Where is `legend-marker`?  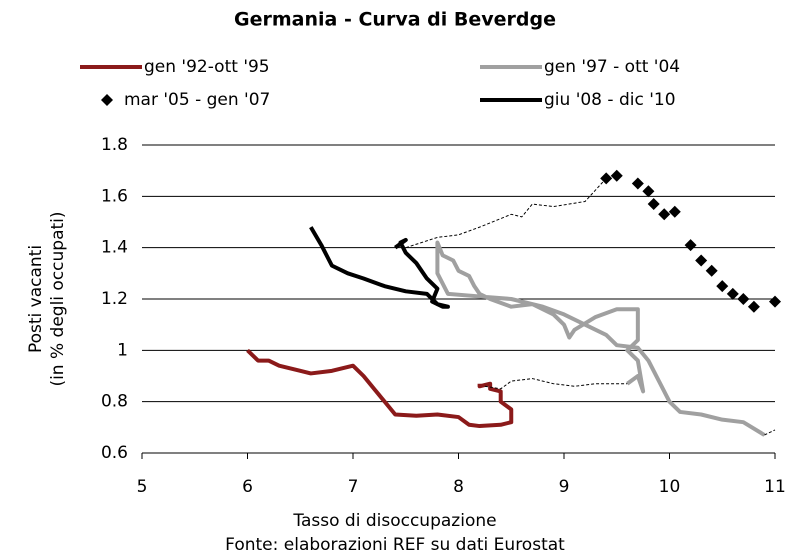
legend-marker is located at coordinates (107, 100).